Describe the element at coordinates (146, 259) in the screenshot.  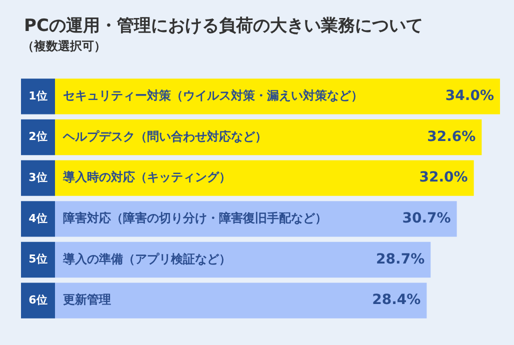
I see `y-tick-label: 導入の準備（アプリ検証など）` at that location.